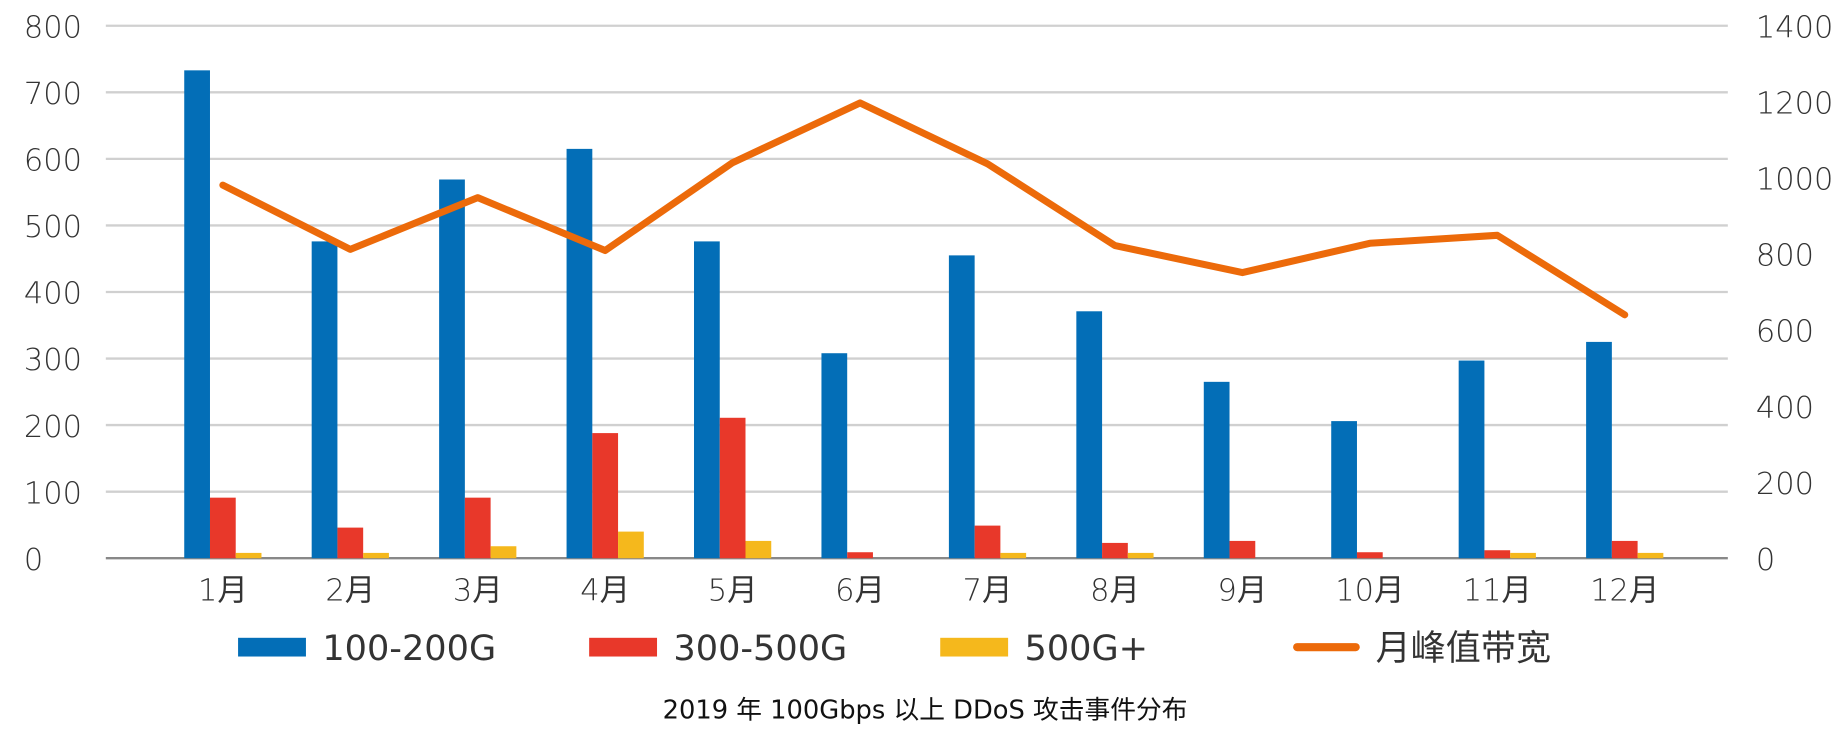  Describe the element at coordinates (1086, 648) in the screenshot. I see `legend-label: 500G+` at that location.